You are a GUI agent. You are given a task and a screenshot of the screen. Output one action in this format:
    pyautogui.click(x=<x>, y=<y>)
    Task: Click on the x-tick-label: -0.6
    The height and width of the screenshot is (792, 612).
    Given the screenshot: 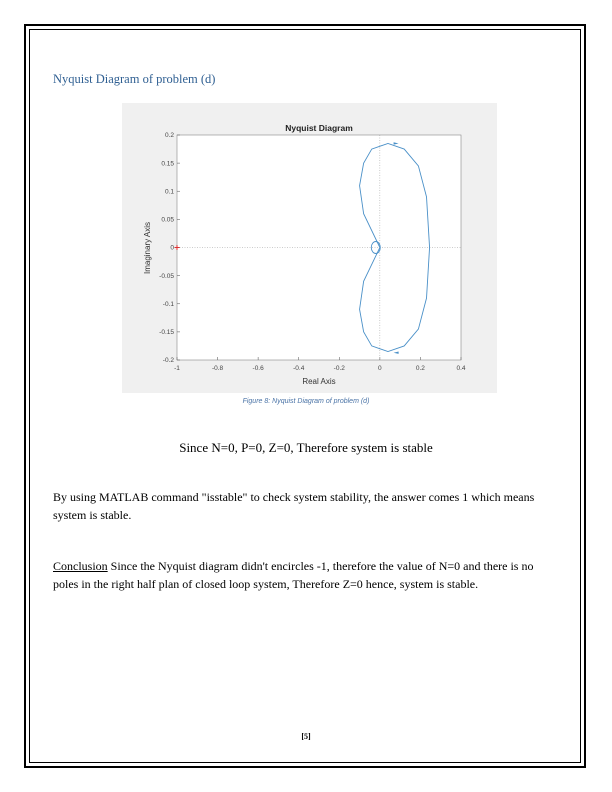 What is the action you would take?
    pyautogui.click(x=259, y=368)
    